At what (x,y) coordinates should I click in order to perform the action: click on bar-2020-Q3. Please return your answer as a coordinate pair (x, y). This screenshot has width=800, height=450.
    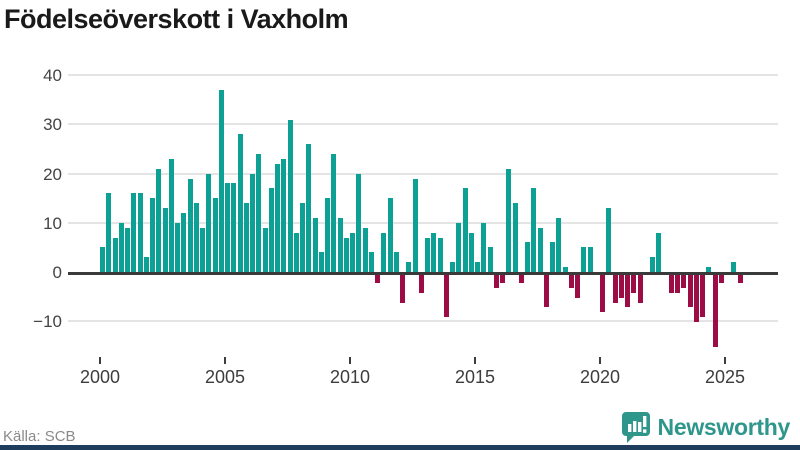
    Looking at the image, I should click on (615, 288).